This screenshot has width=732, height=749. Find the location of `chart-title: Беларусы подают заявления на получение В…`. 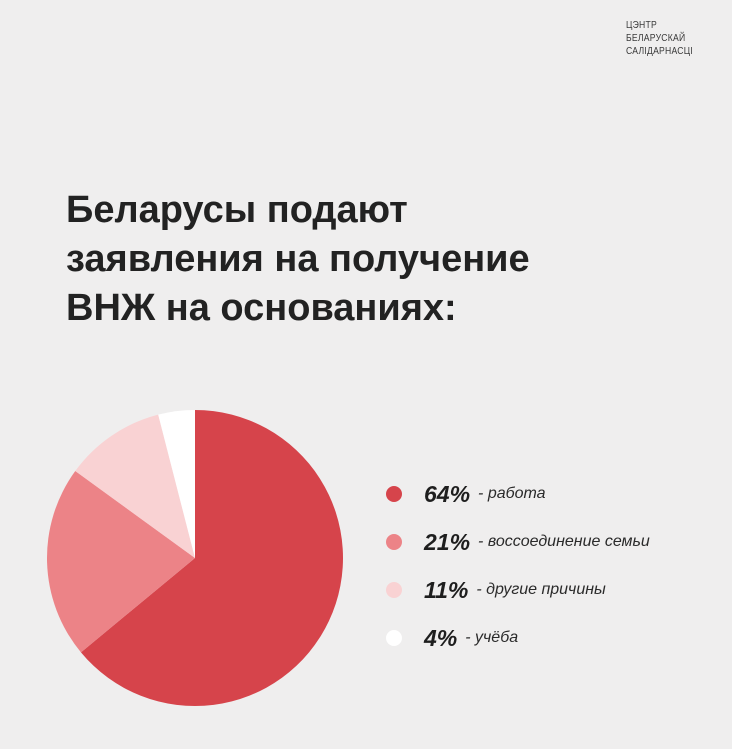

chart-title: Беларусы подают заявления на получение В… is located at coordinates (298, 259).